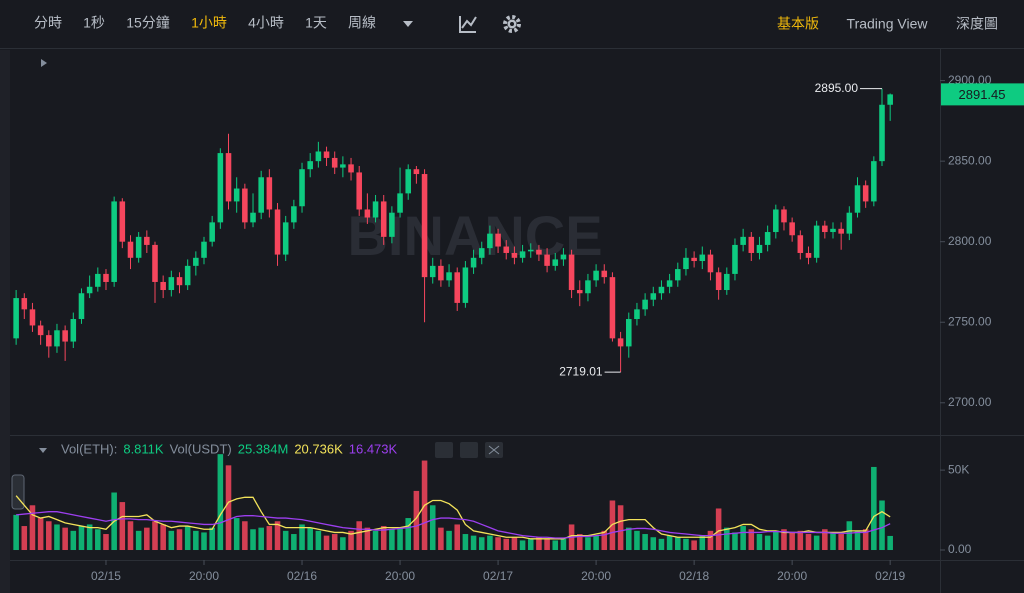 The height and width of the screenshot is (593, 1024). Describe the element at coordinates (143, 448) in the screenshot. I see `volume-legend-item: 8.811K` at that location.